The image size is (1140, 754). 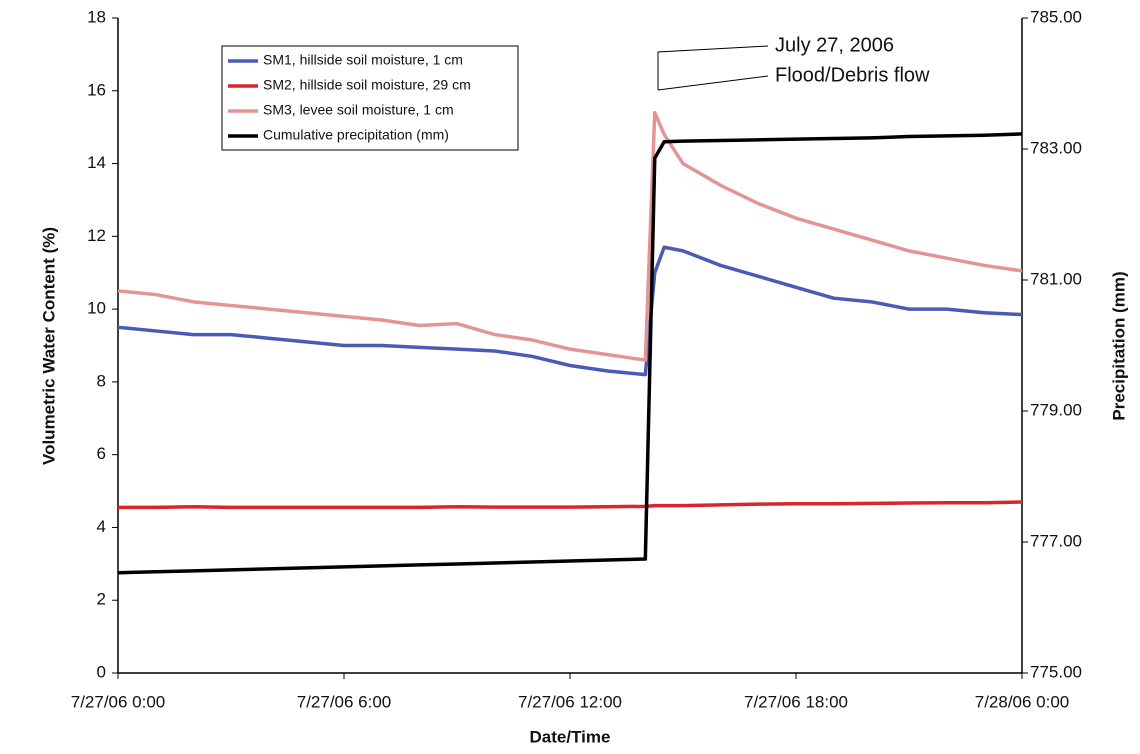 I want to click on y-tick-label: 2, so click(x=101, y=599).